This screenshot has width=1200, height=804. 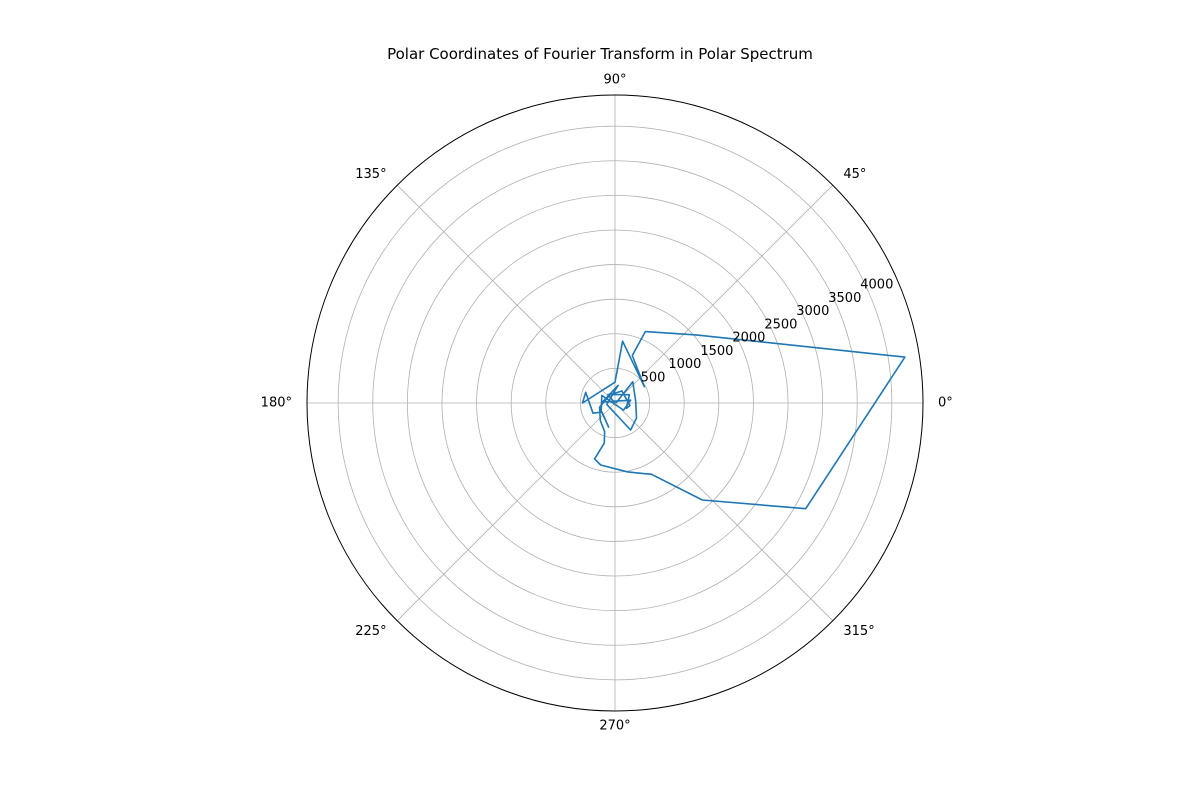 I want to click on theta-tick-label-270: 270°, so click(x=614, y=726).